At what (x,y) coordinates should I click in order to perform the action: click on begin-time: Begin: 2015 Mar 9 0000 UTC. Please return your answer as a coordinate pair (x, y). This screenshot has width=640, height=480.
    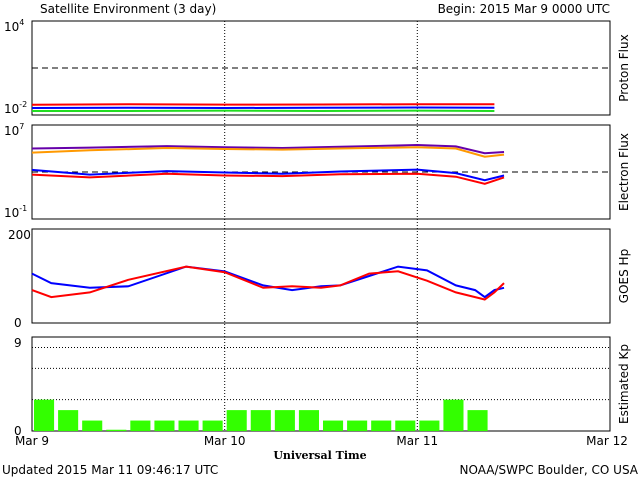
    Looking at the image, I should click on (524, 9).